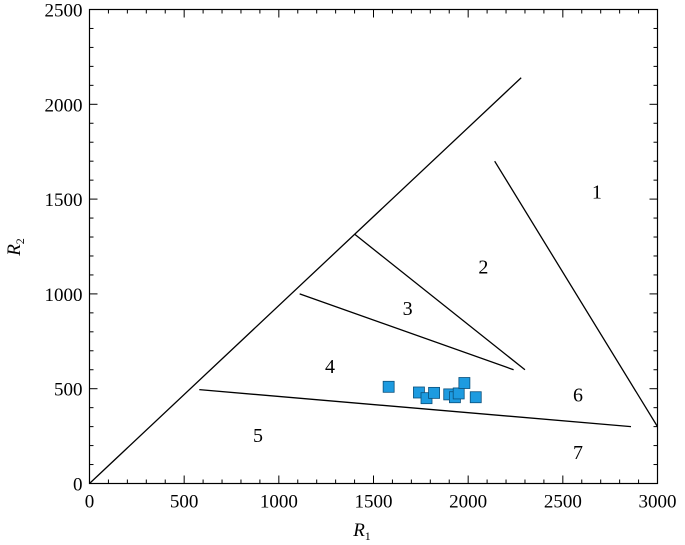 The height and width of the screenshot is (545, 685). What do you see at coordinates (90, 502) in the screenshot?
I see `x-tick-label: 0` at bounding box center [90, 502].